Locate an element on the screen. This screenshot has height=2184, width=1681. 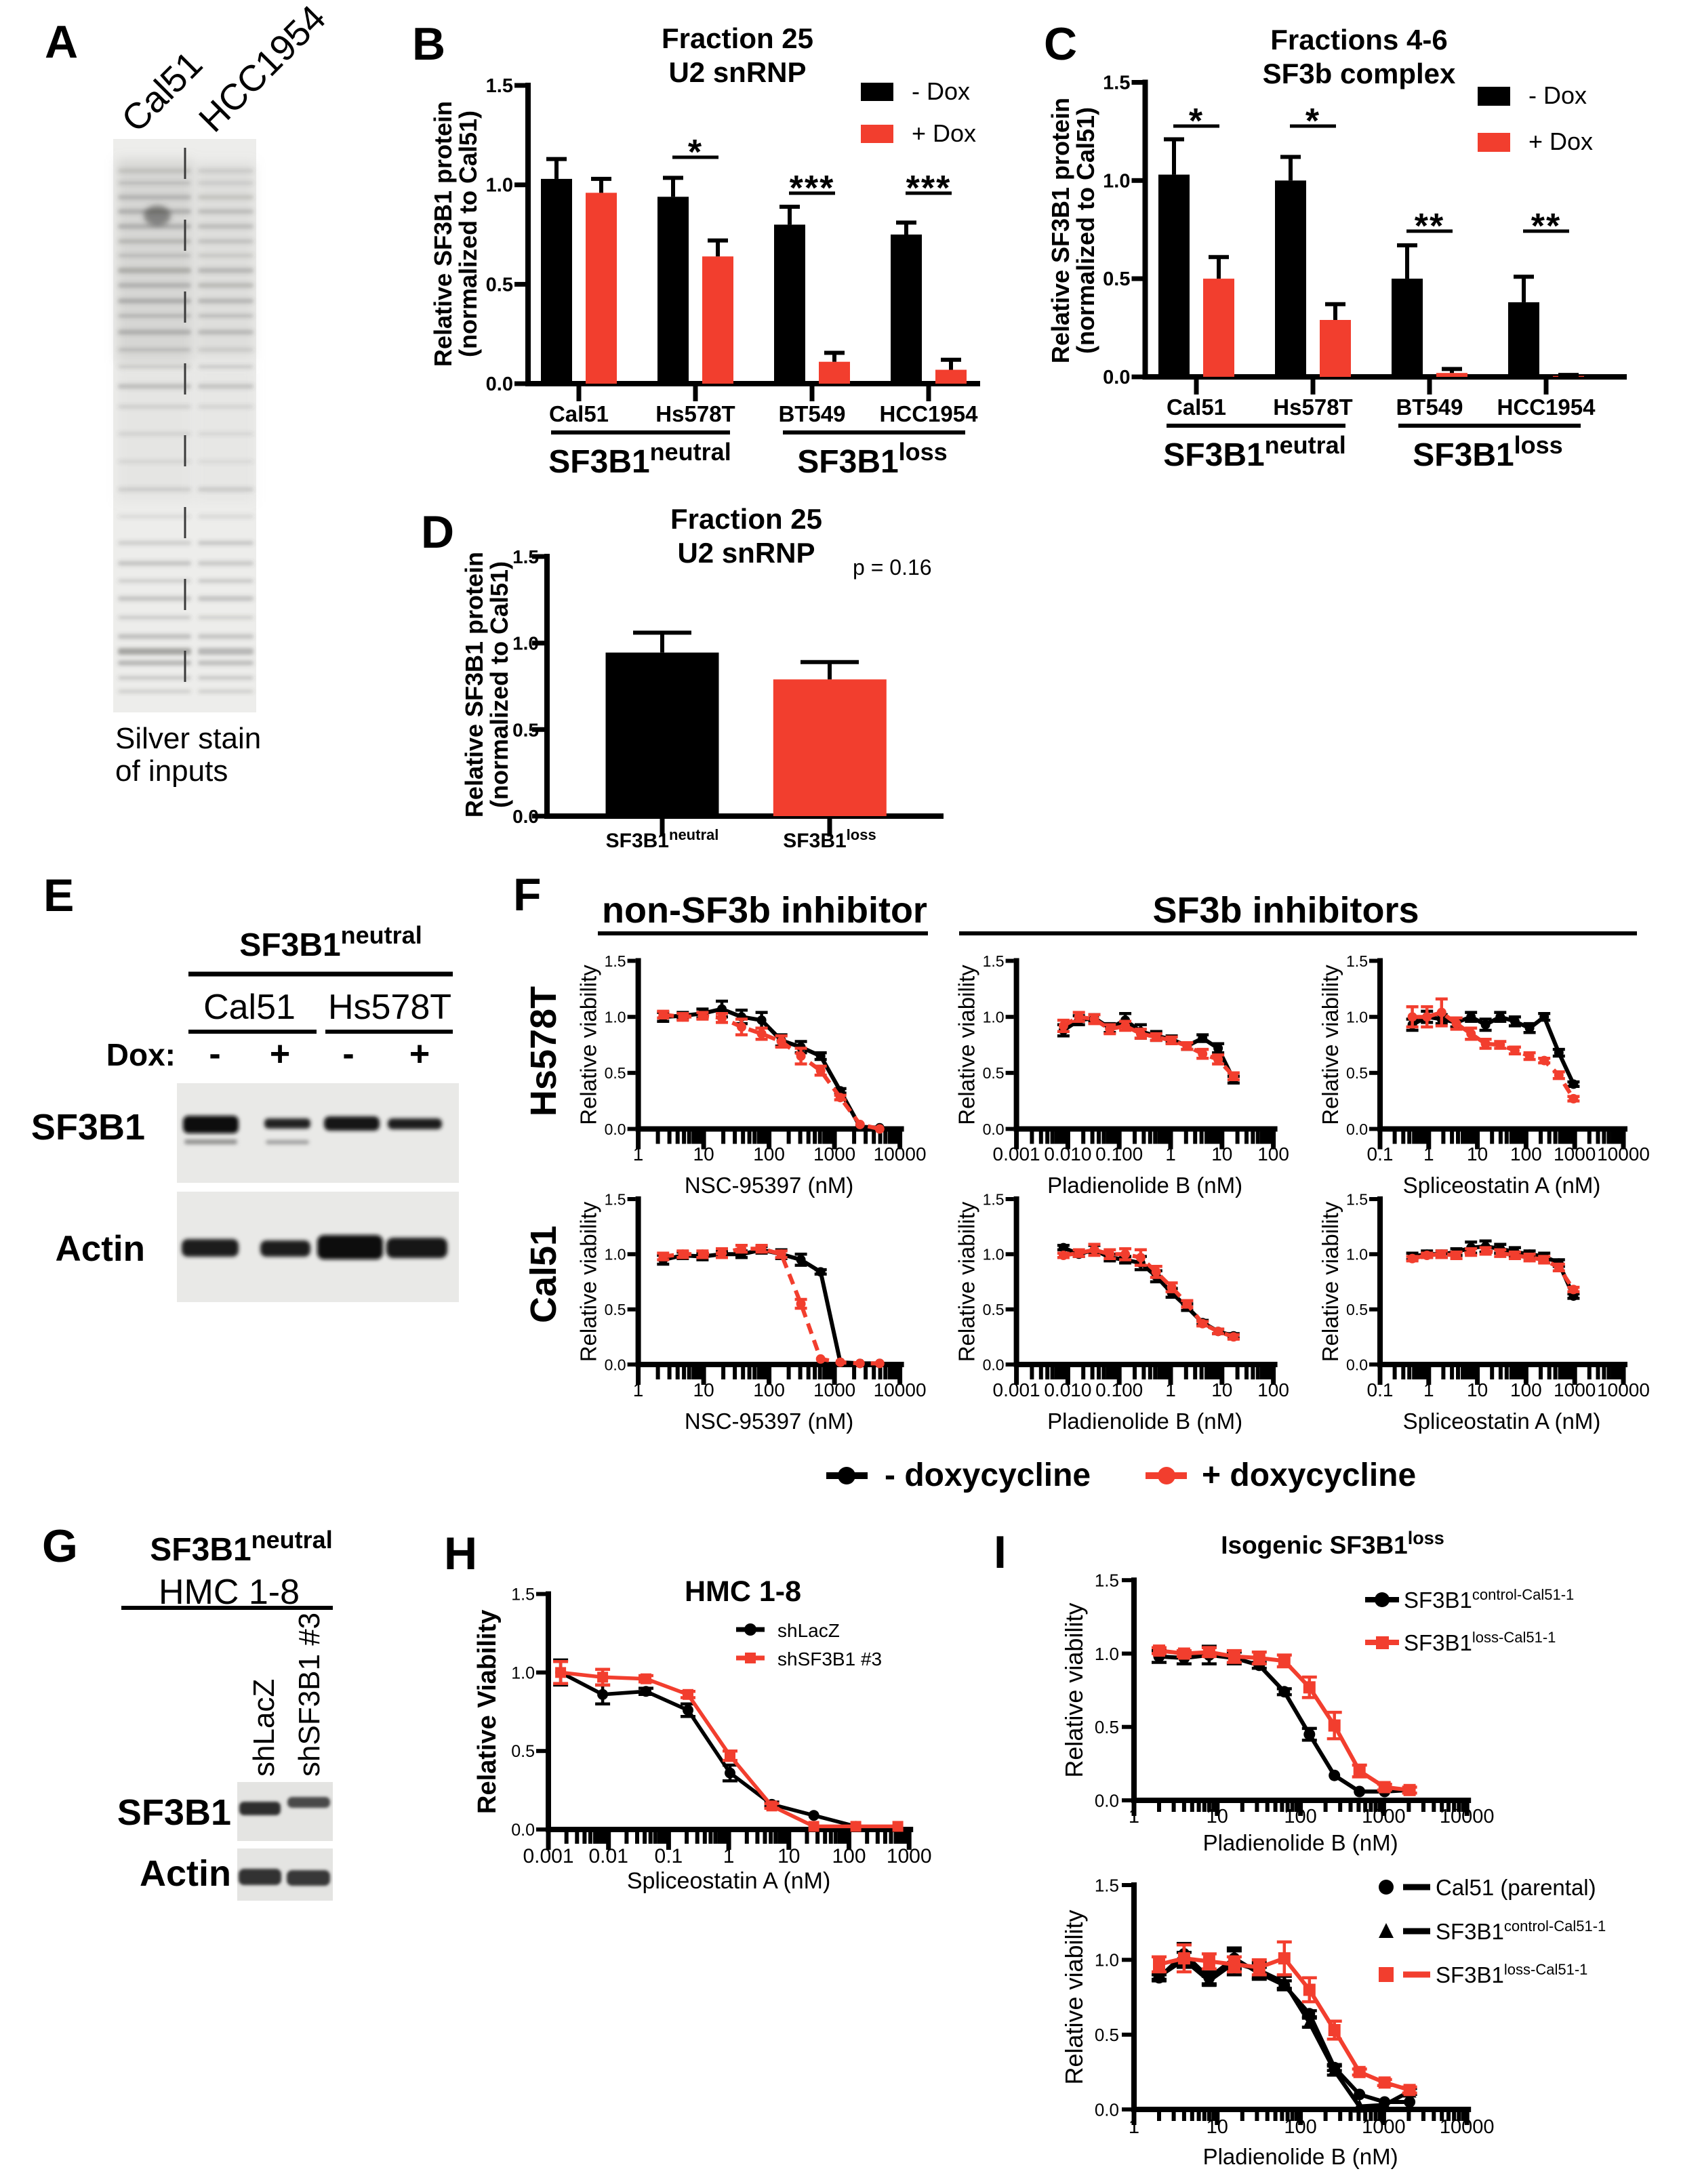
svg-text: non-SF3b inhibitor is located at coordinates (765, 910).